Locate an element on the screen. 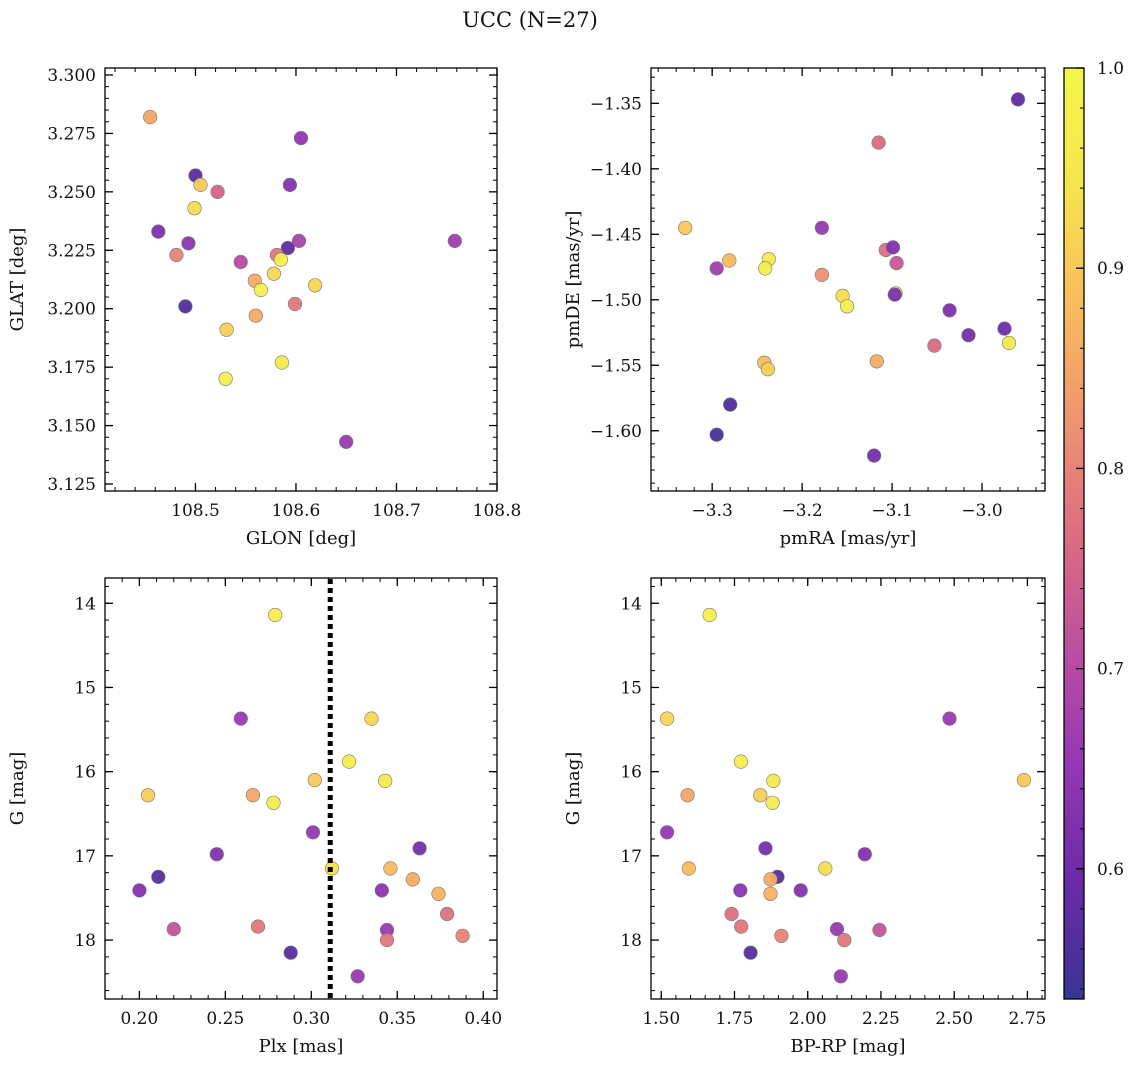 This screenshot has width=1136, height=1067. x-tick-label: 1.50 is located at coordinates (661, 1019).